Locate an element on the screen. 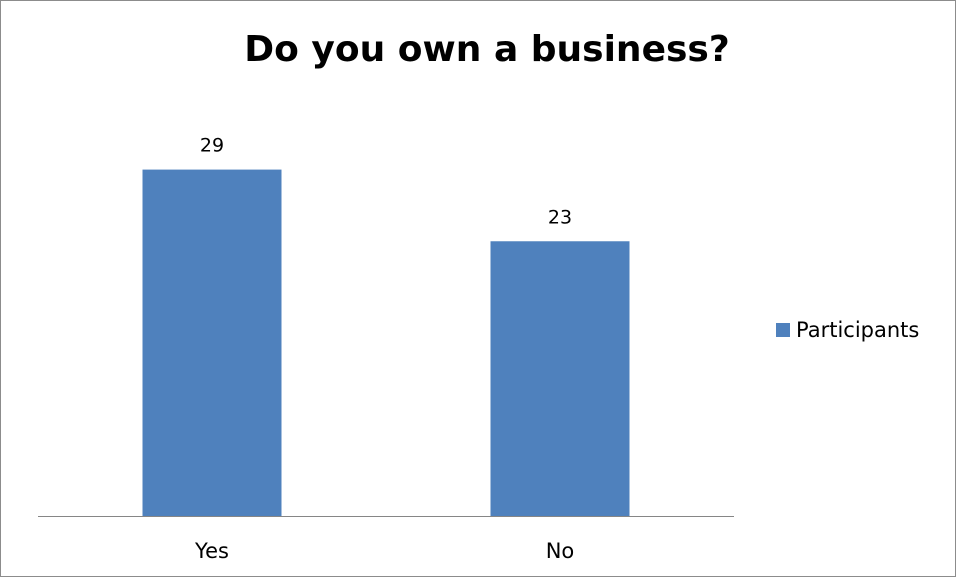  legend: Participants is located at coordinates (847, 330).